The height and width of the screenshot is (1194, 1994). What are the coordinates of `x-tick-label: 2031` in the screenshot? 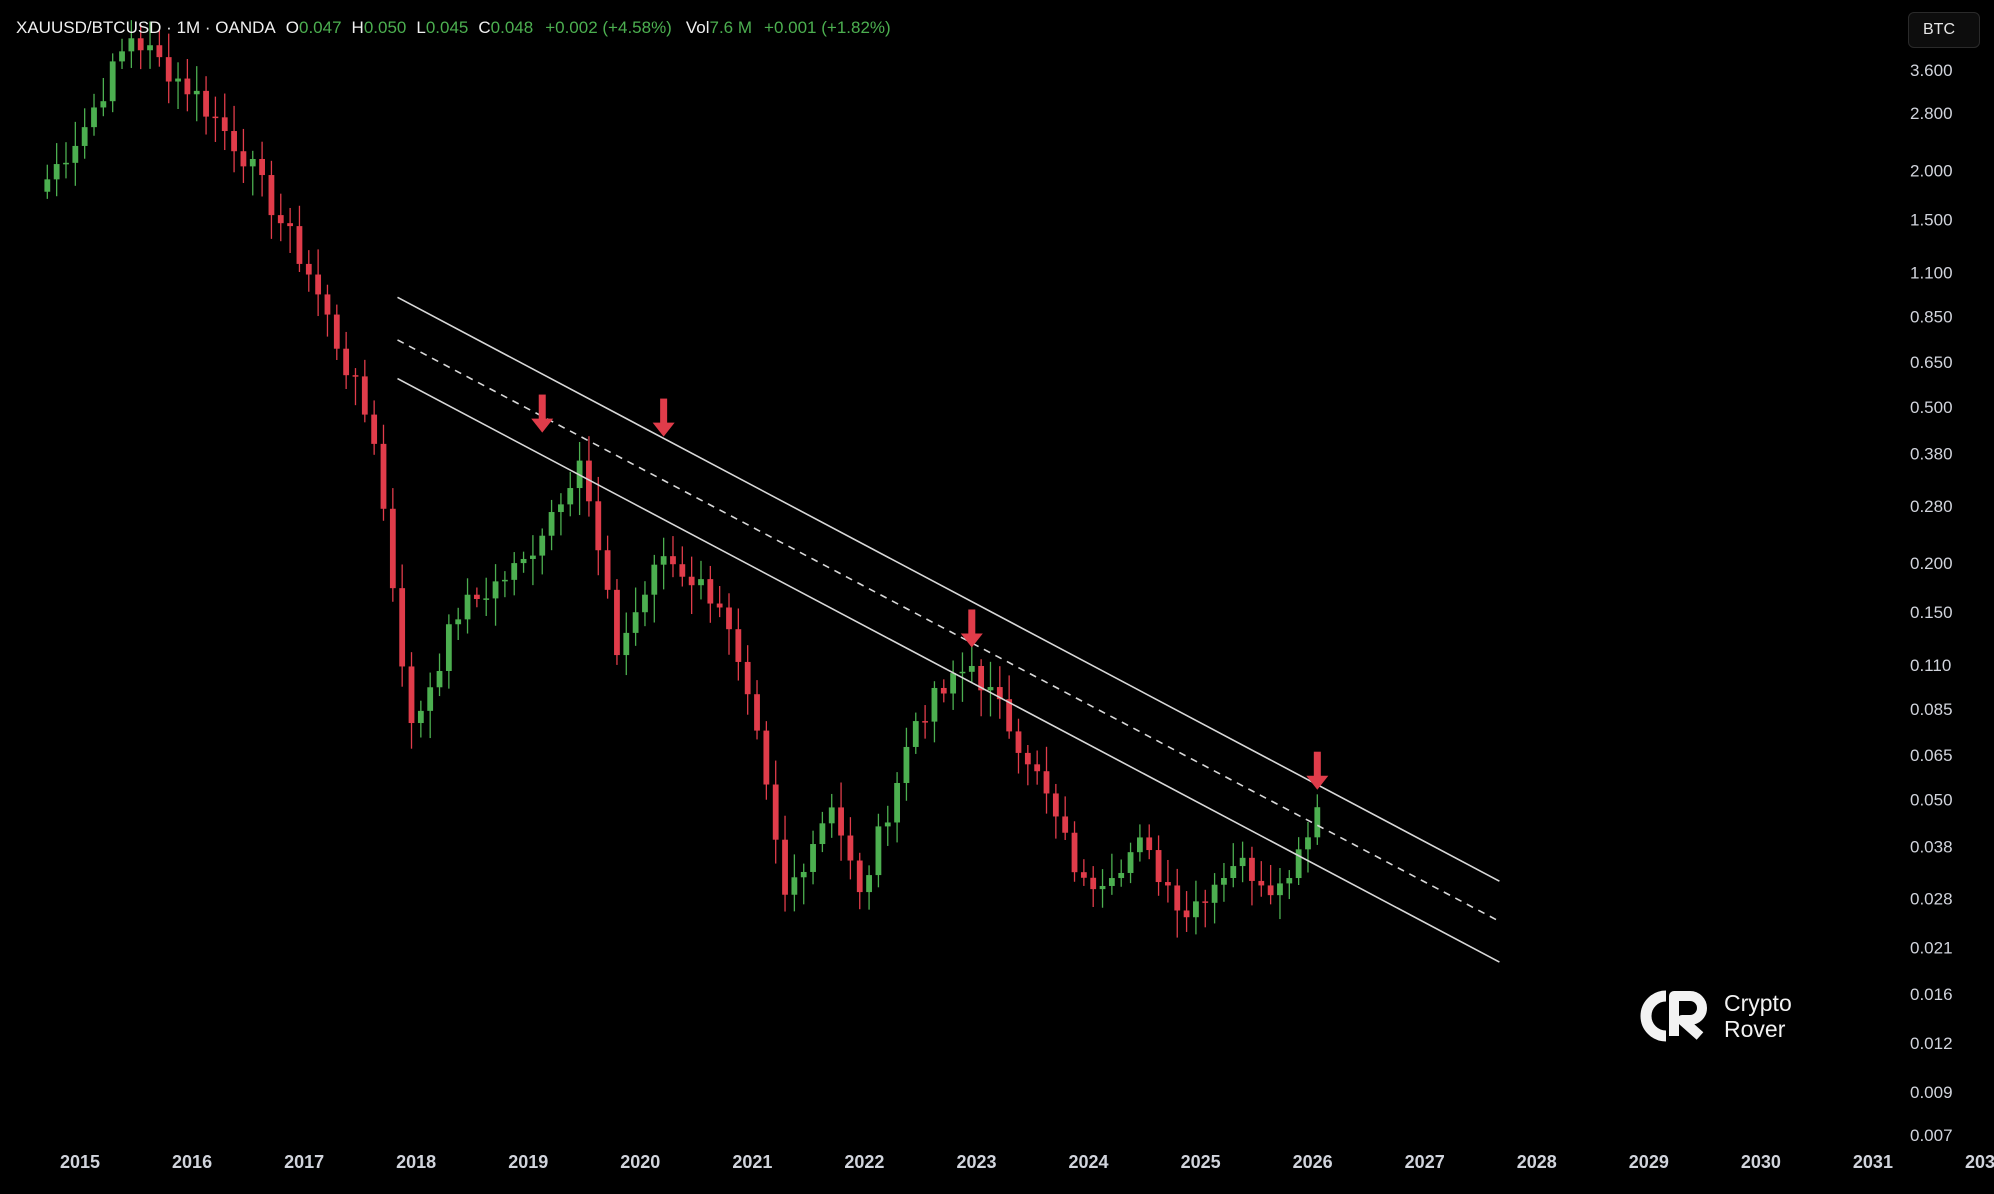 It's located at (1873, 1162).